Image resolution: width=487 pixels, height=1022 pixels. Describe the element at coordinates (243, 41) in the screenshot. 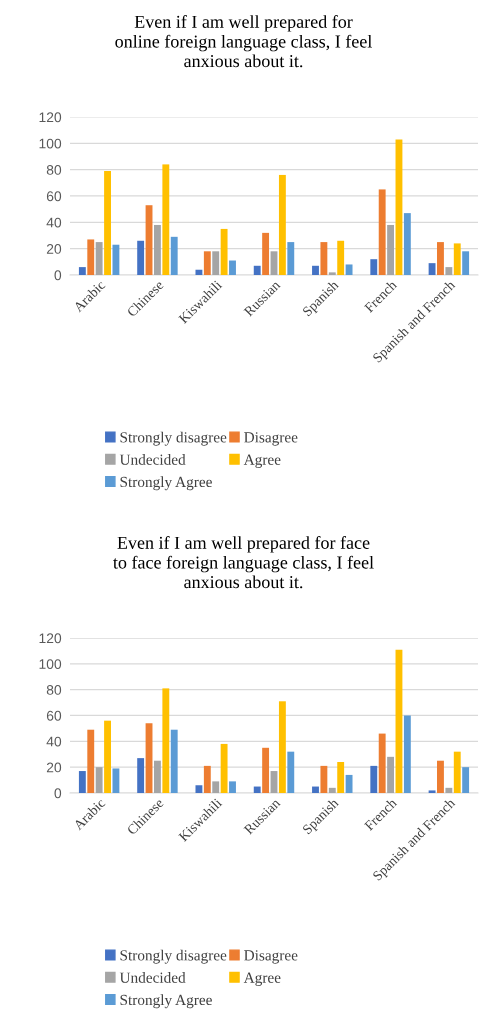

I see `chart-title: Even if I am well prepared for online foreign language class, I feel anxious about it.` at that location.